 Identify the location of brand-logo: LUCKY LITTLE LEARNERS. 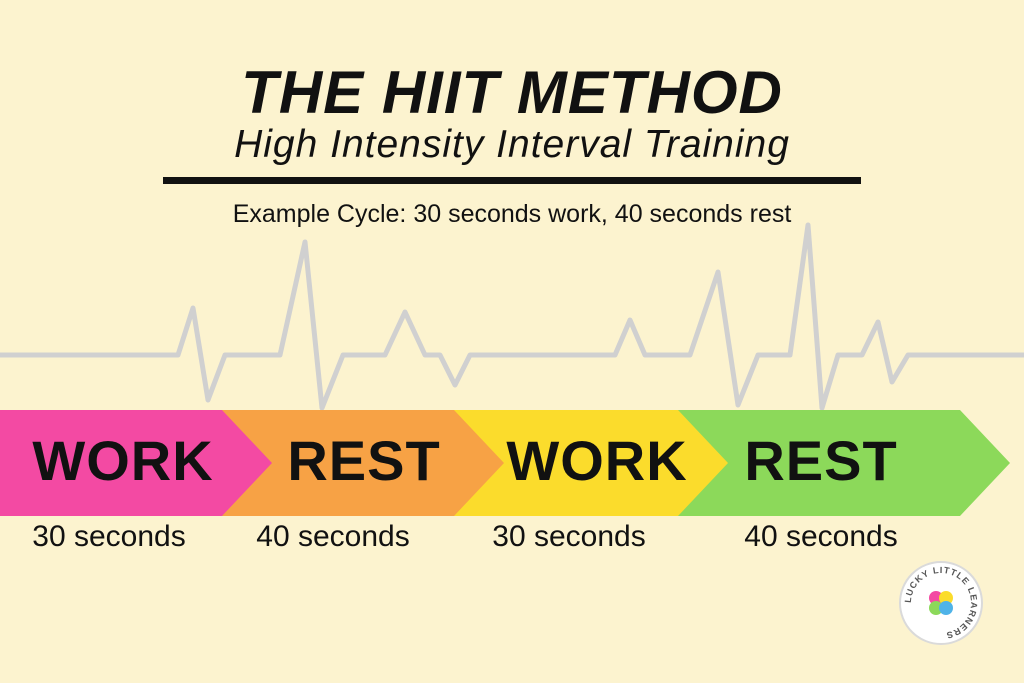
(941, 603).